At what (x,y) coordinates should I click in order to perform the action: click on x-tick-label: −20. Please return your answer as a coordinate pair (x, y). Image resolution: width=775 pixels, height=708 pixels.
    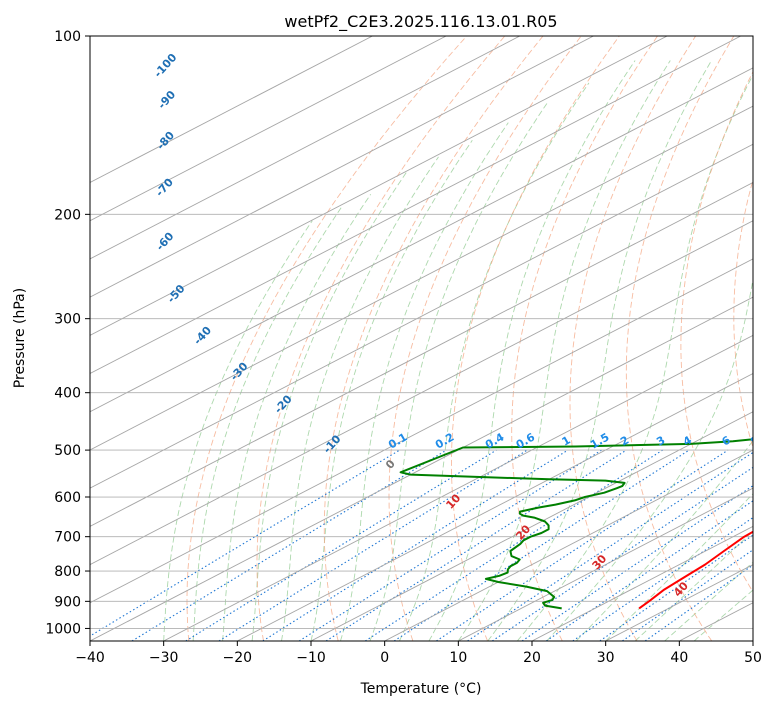
    Looking at the image, I should click on (238, 658).